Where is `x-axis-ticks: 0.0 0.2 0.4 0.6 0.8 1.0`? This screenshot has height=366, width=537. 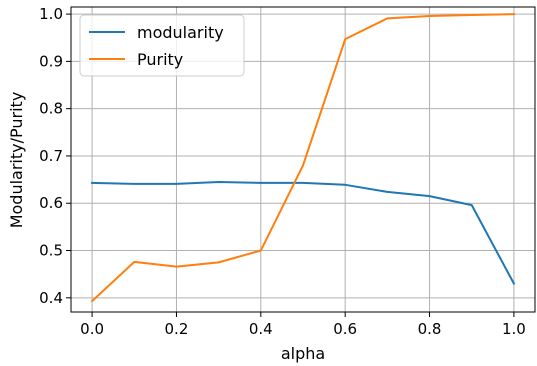
x-axis-ticks: 0.0 0.2 0.4 0.6 0.8 1.0 is located at coordinates (303, 325).